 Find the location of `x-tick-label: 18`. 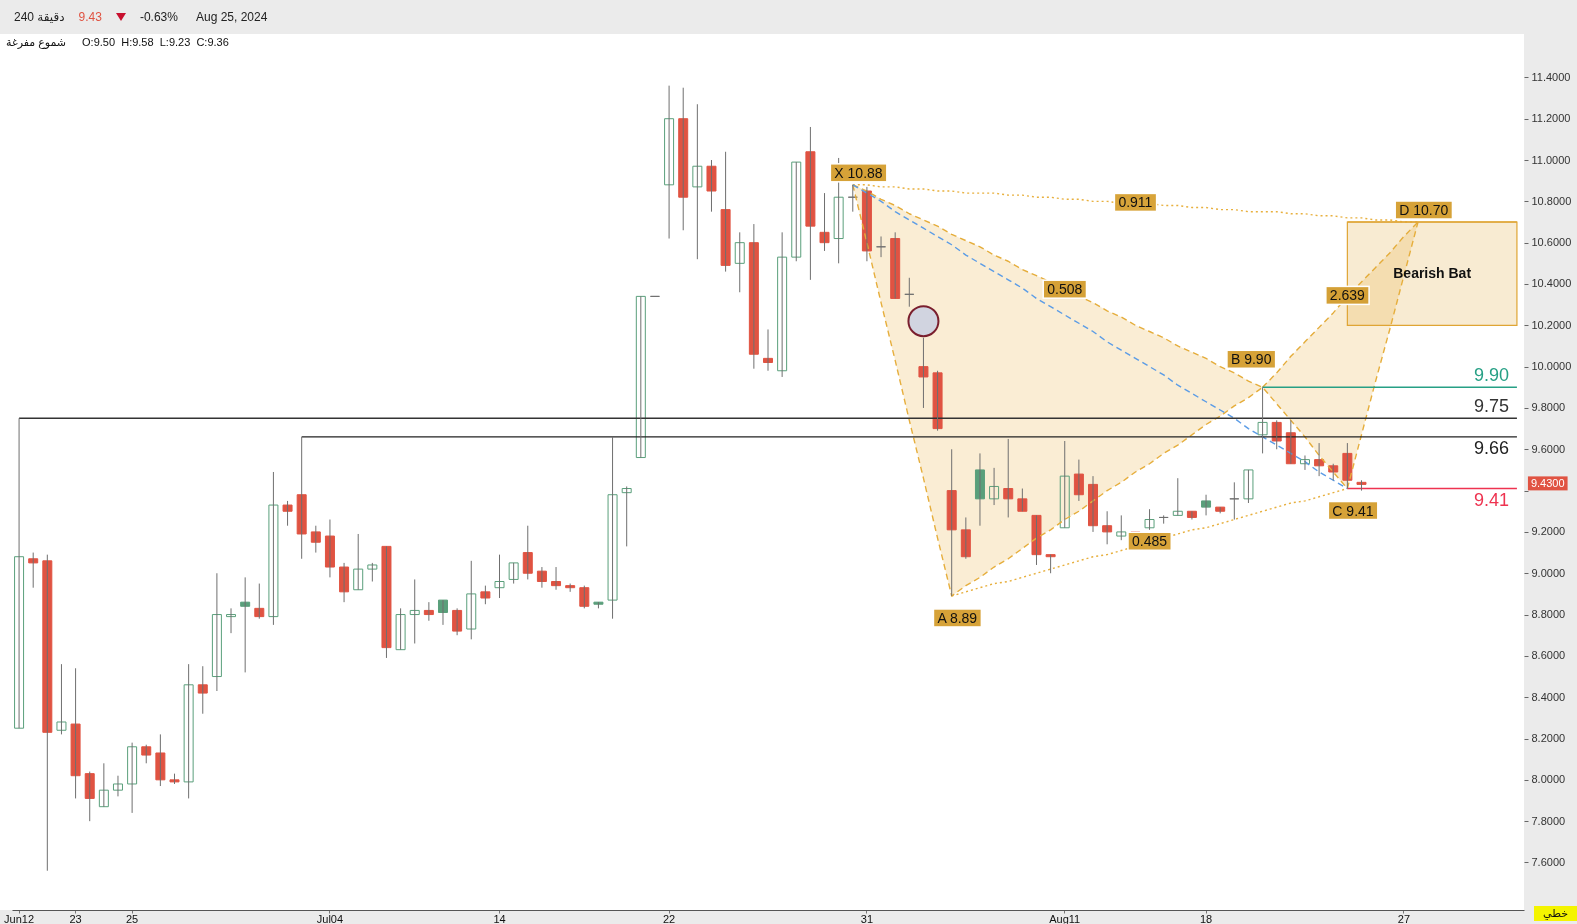

x-tick-label: 18 is located at coordinates (1206, 918).